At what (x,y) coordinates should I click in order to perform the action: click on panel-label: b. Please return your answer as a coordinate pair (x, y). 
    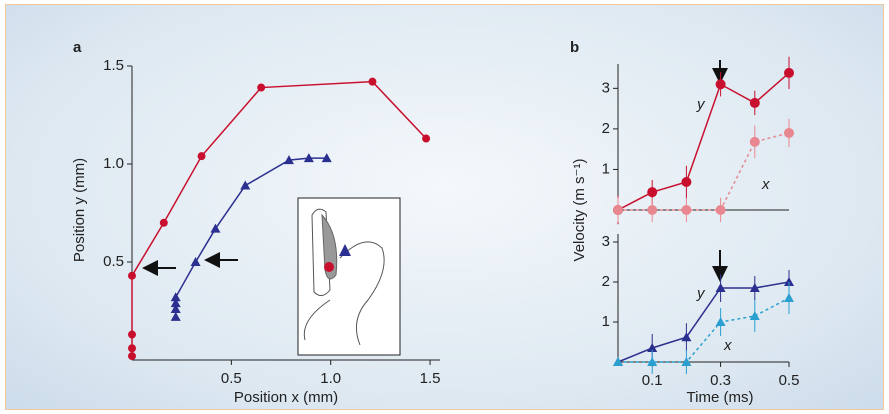
    Looking at the image, I should click on (574, 47).